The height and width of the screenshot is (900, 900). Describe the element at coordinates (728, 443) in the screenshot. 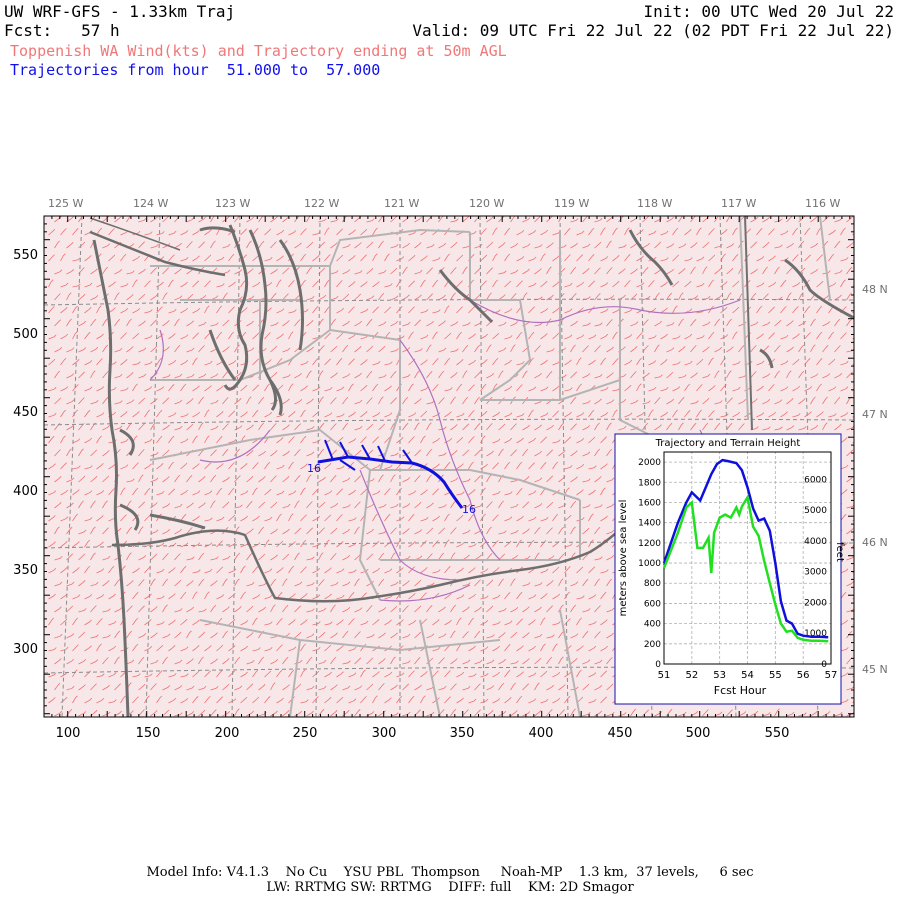

I see `inset-title: Trajectory and Terrain Height` at that location.